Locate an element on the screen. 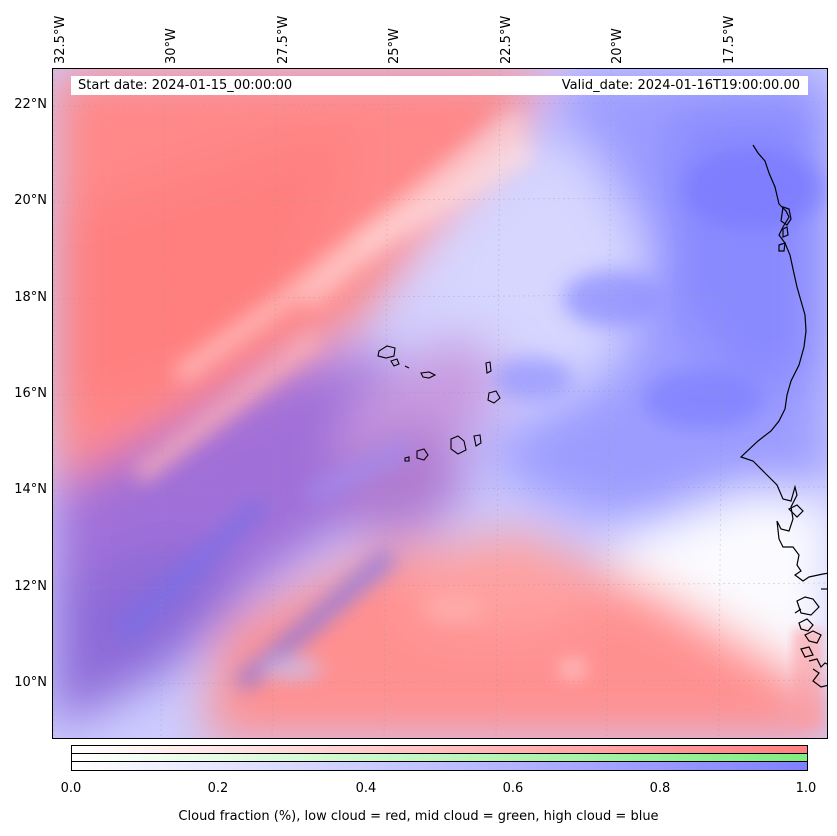 Image resolution: width=837 pixels, height=836 pixels. colorbar-mid-cloud is located at coordinates (439, 757).